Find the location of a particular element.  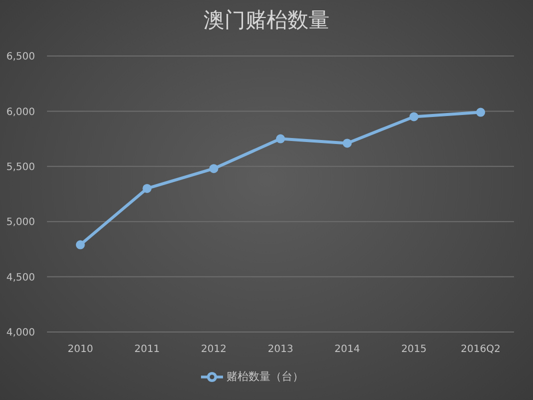

y-tick-label: 6,500 is located at coordinates (20, 57).